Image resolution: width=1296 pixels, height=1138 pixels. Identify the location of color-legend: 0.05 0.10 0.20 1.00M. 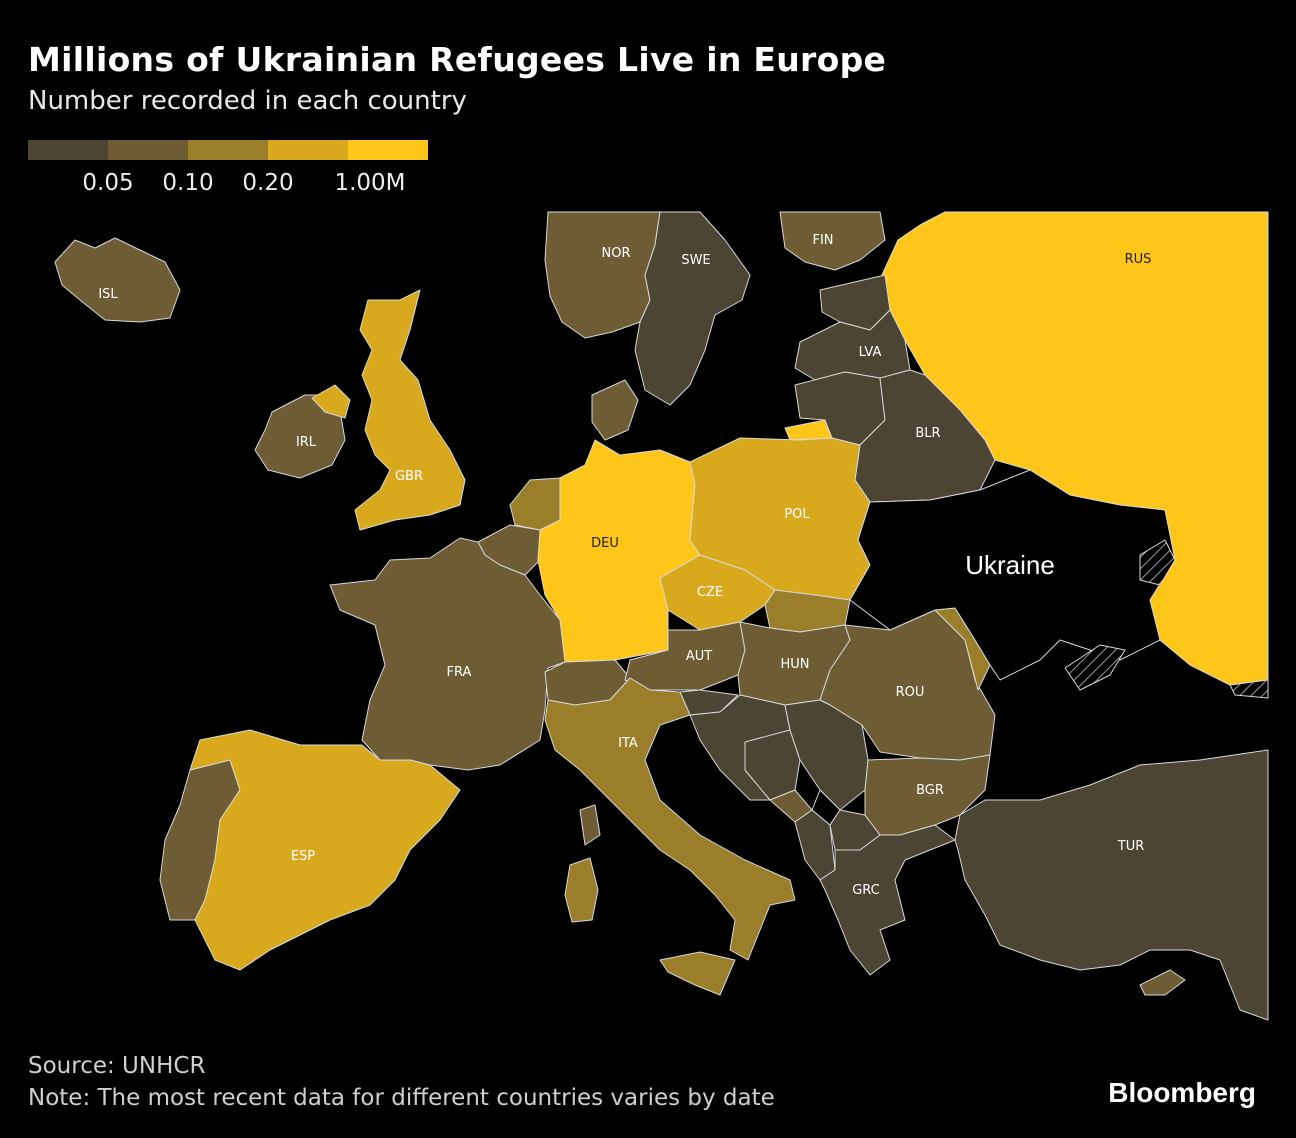
(228, 170).